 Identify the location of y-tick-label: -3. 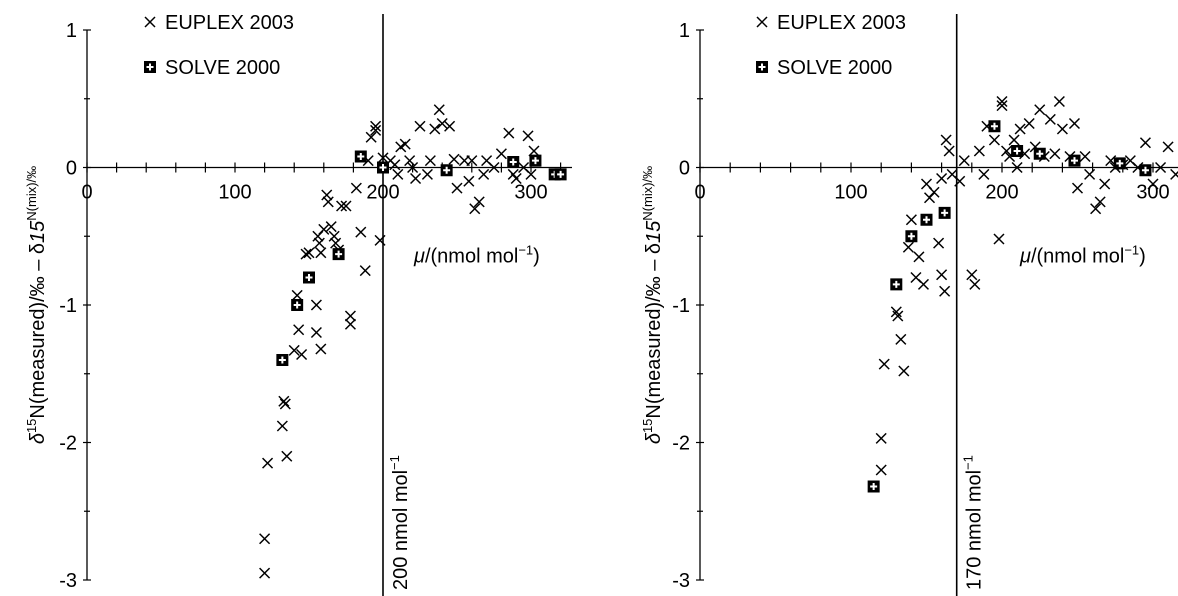
(681, 581).